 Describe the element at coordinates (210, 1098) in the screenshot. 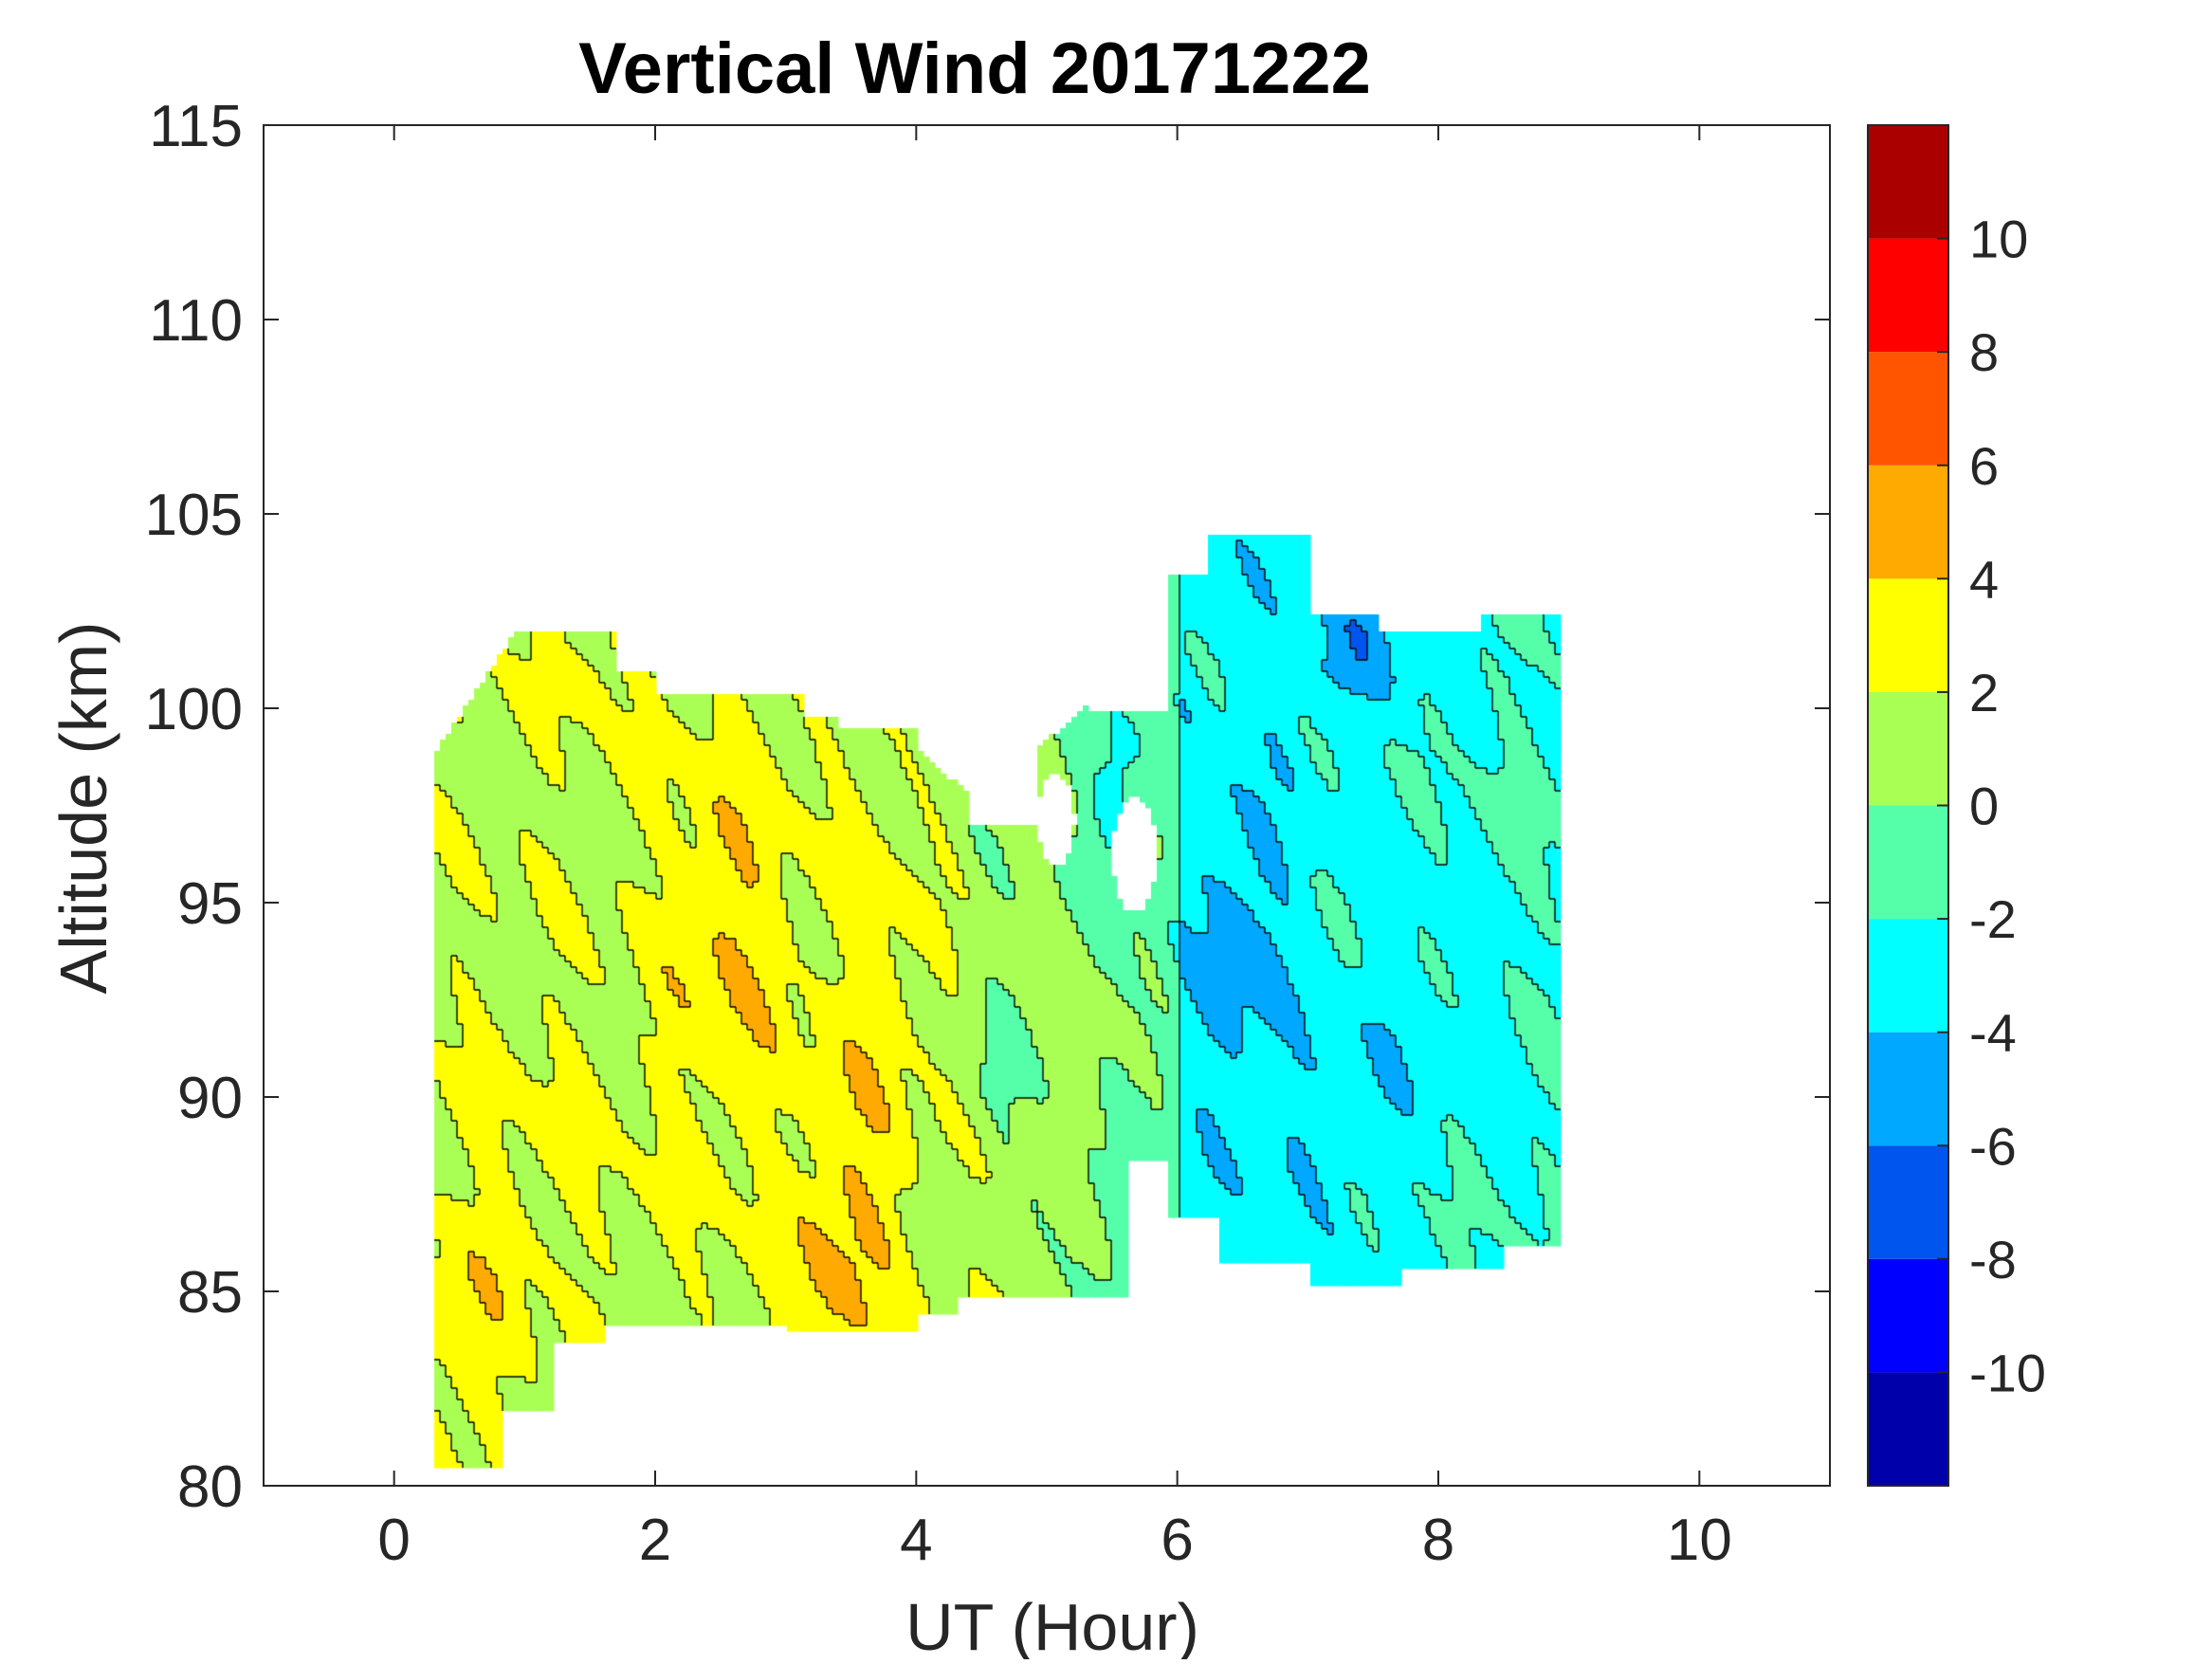

I see `y-tick-label: 90` at that location.